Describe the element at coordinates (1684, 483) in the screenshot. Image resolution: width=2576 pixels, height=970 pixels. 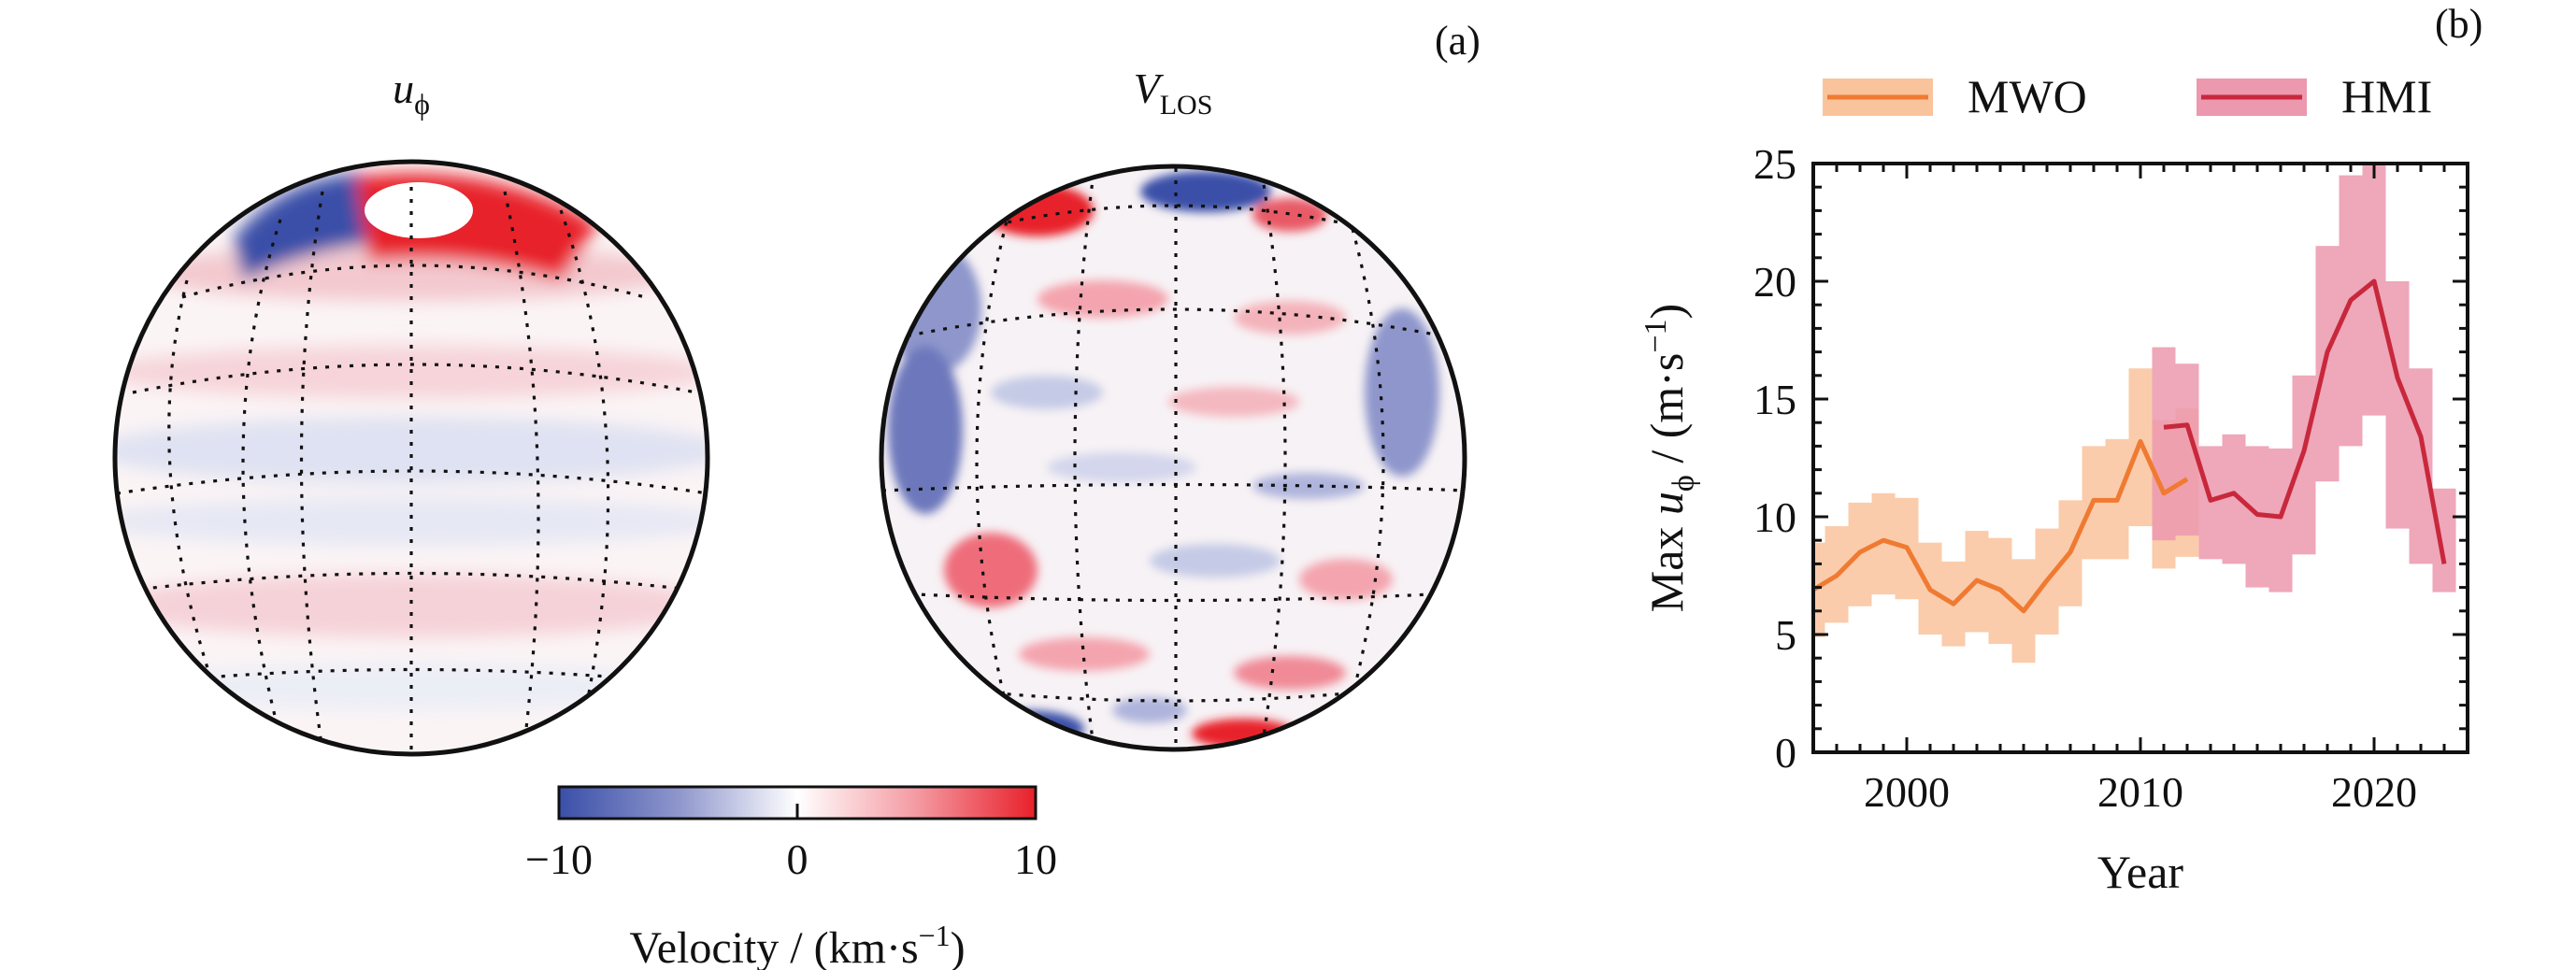
I see `y-axis-label-subscript: ϕ` at that location.